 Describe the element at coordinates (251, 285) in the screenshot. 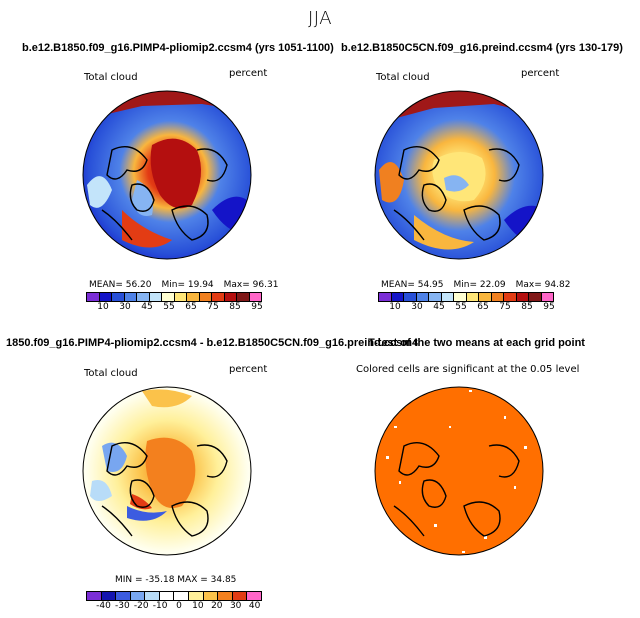

I see `panel-1-max: Max= 96.31` at that location.